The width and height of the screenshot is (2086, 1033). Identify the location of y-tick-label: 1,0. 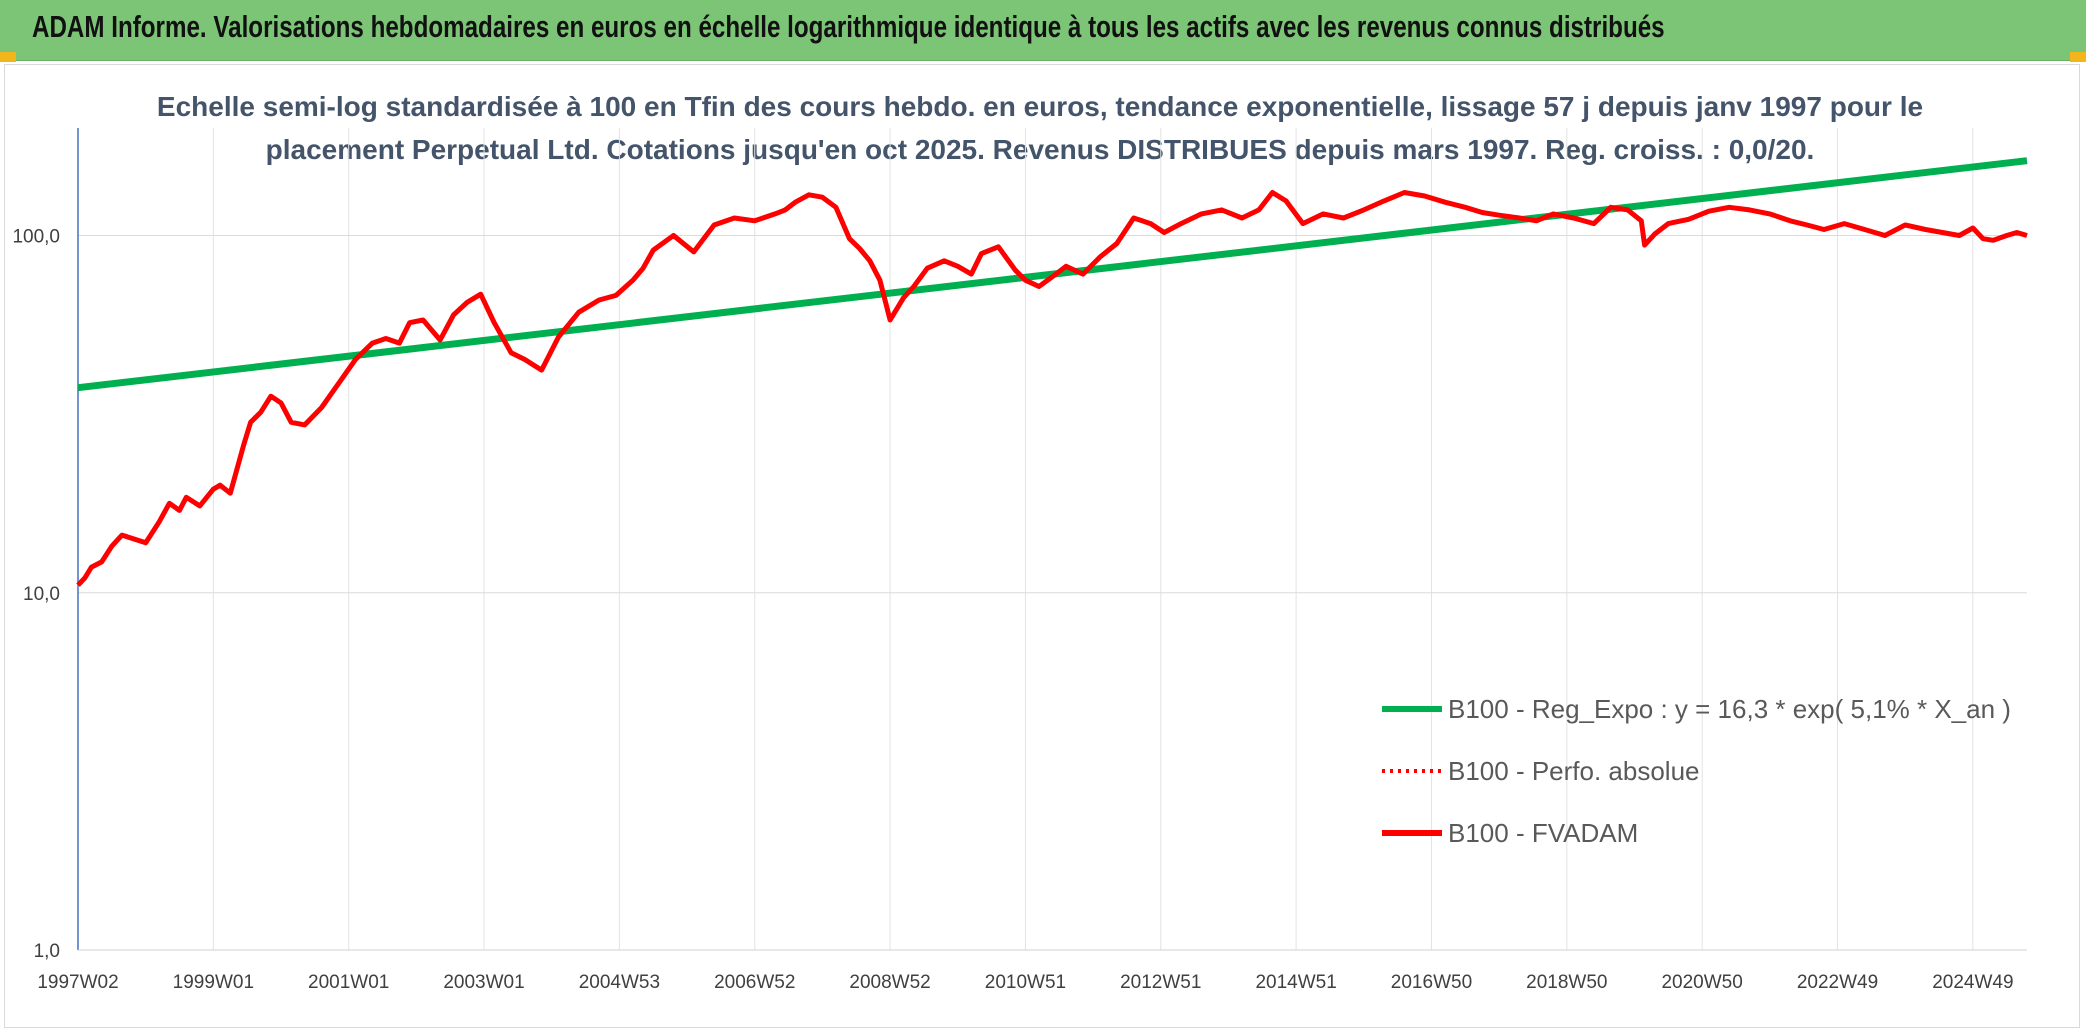
(47, 951).